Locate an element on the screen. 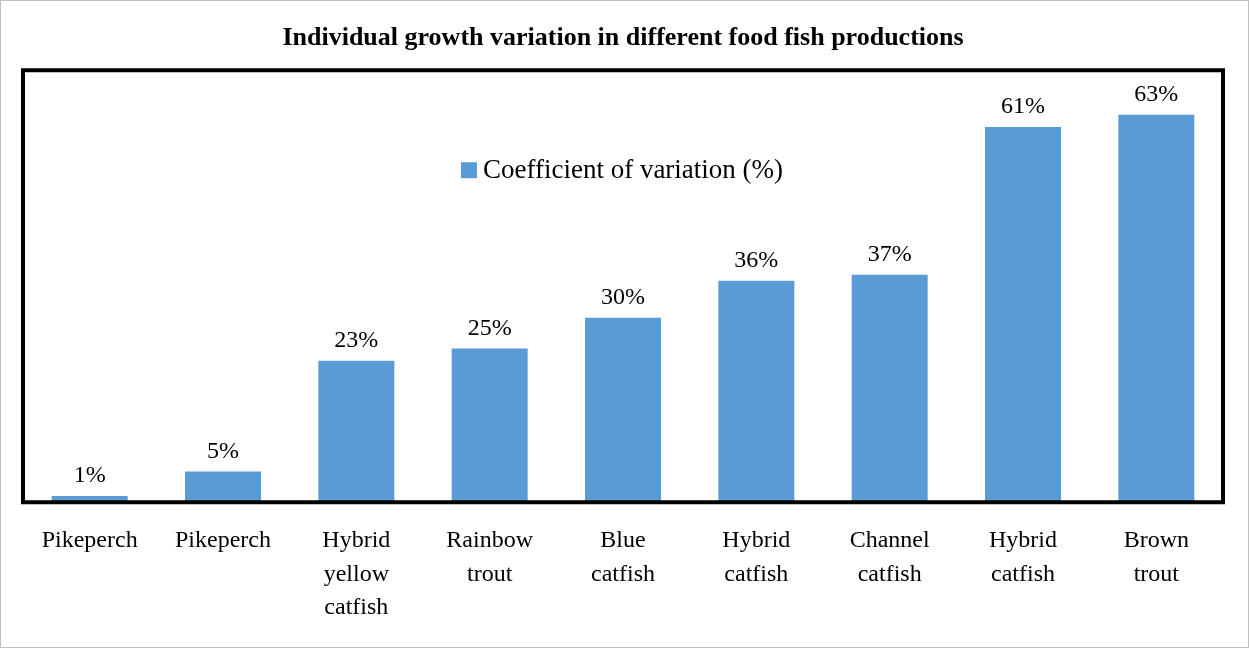 The image size is (1249, 648). x-tick-label: Hybrid yellow catfish is located at coordinates (356, 573).